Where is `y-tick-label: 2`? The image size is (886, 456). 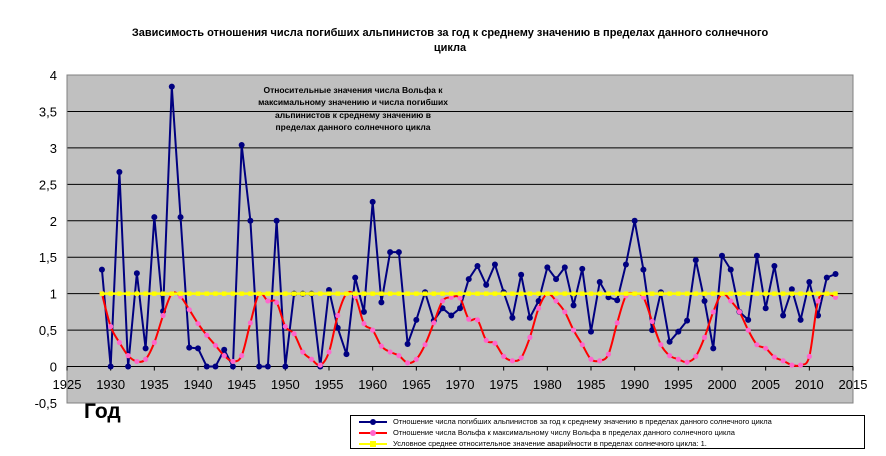 y-tick-label: 2 is located at coordinates (53, 221).